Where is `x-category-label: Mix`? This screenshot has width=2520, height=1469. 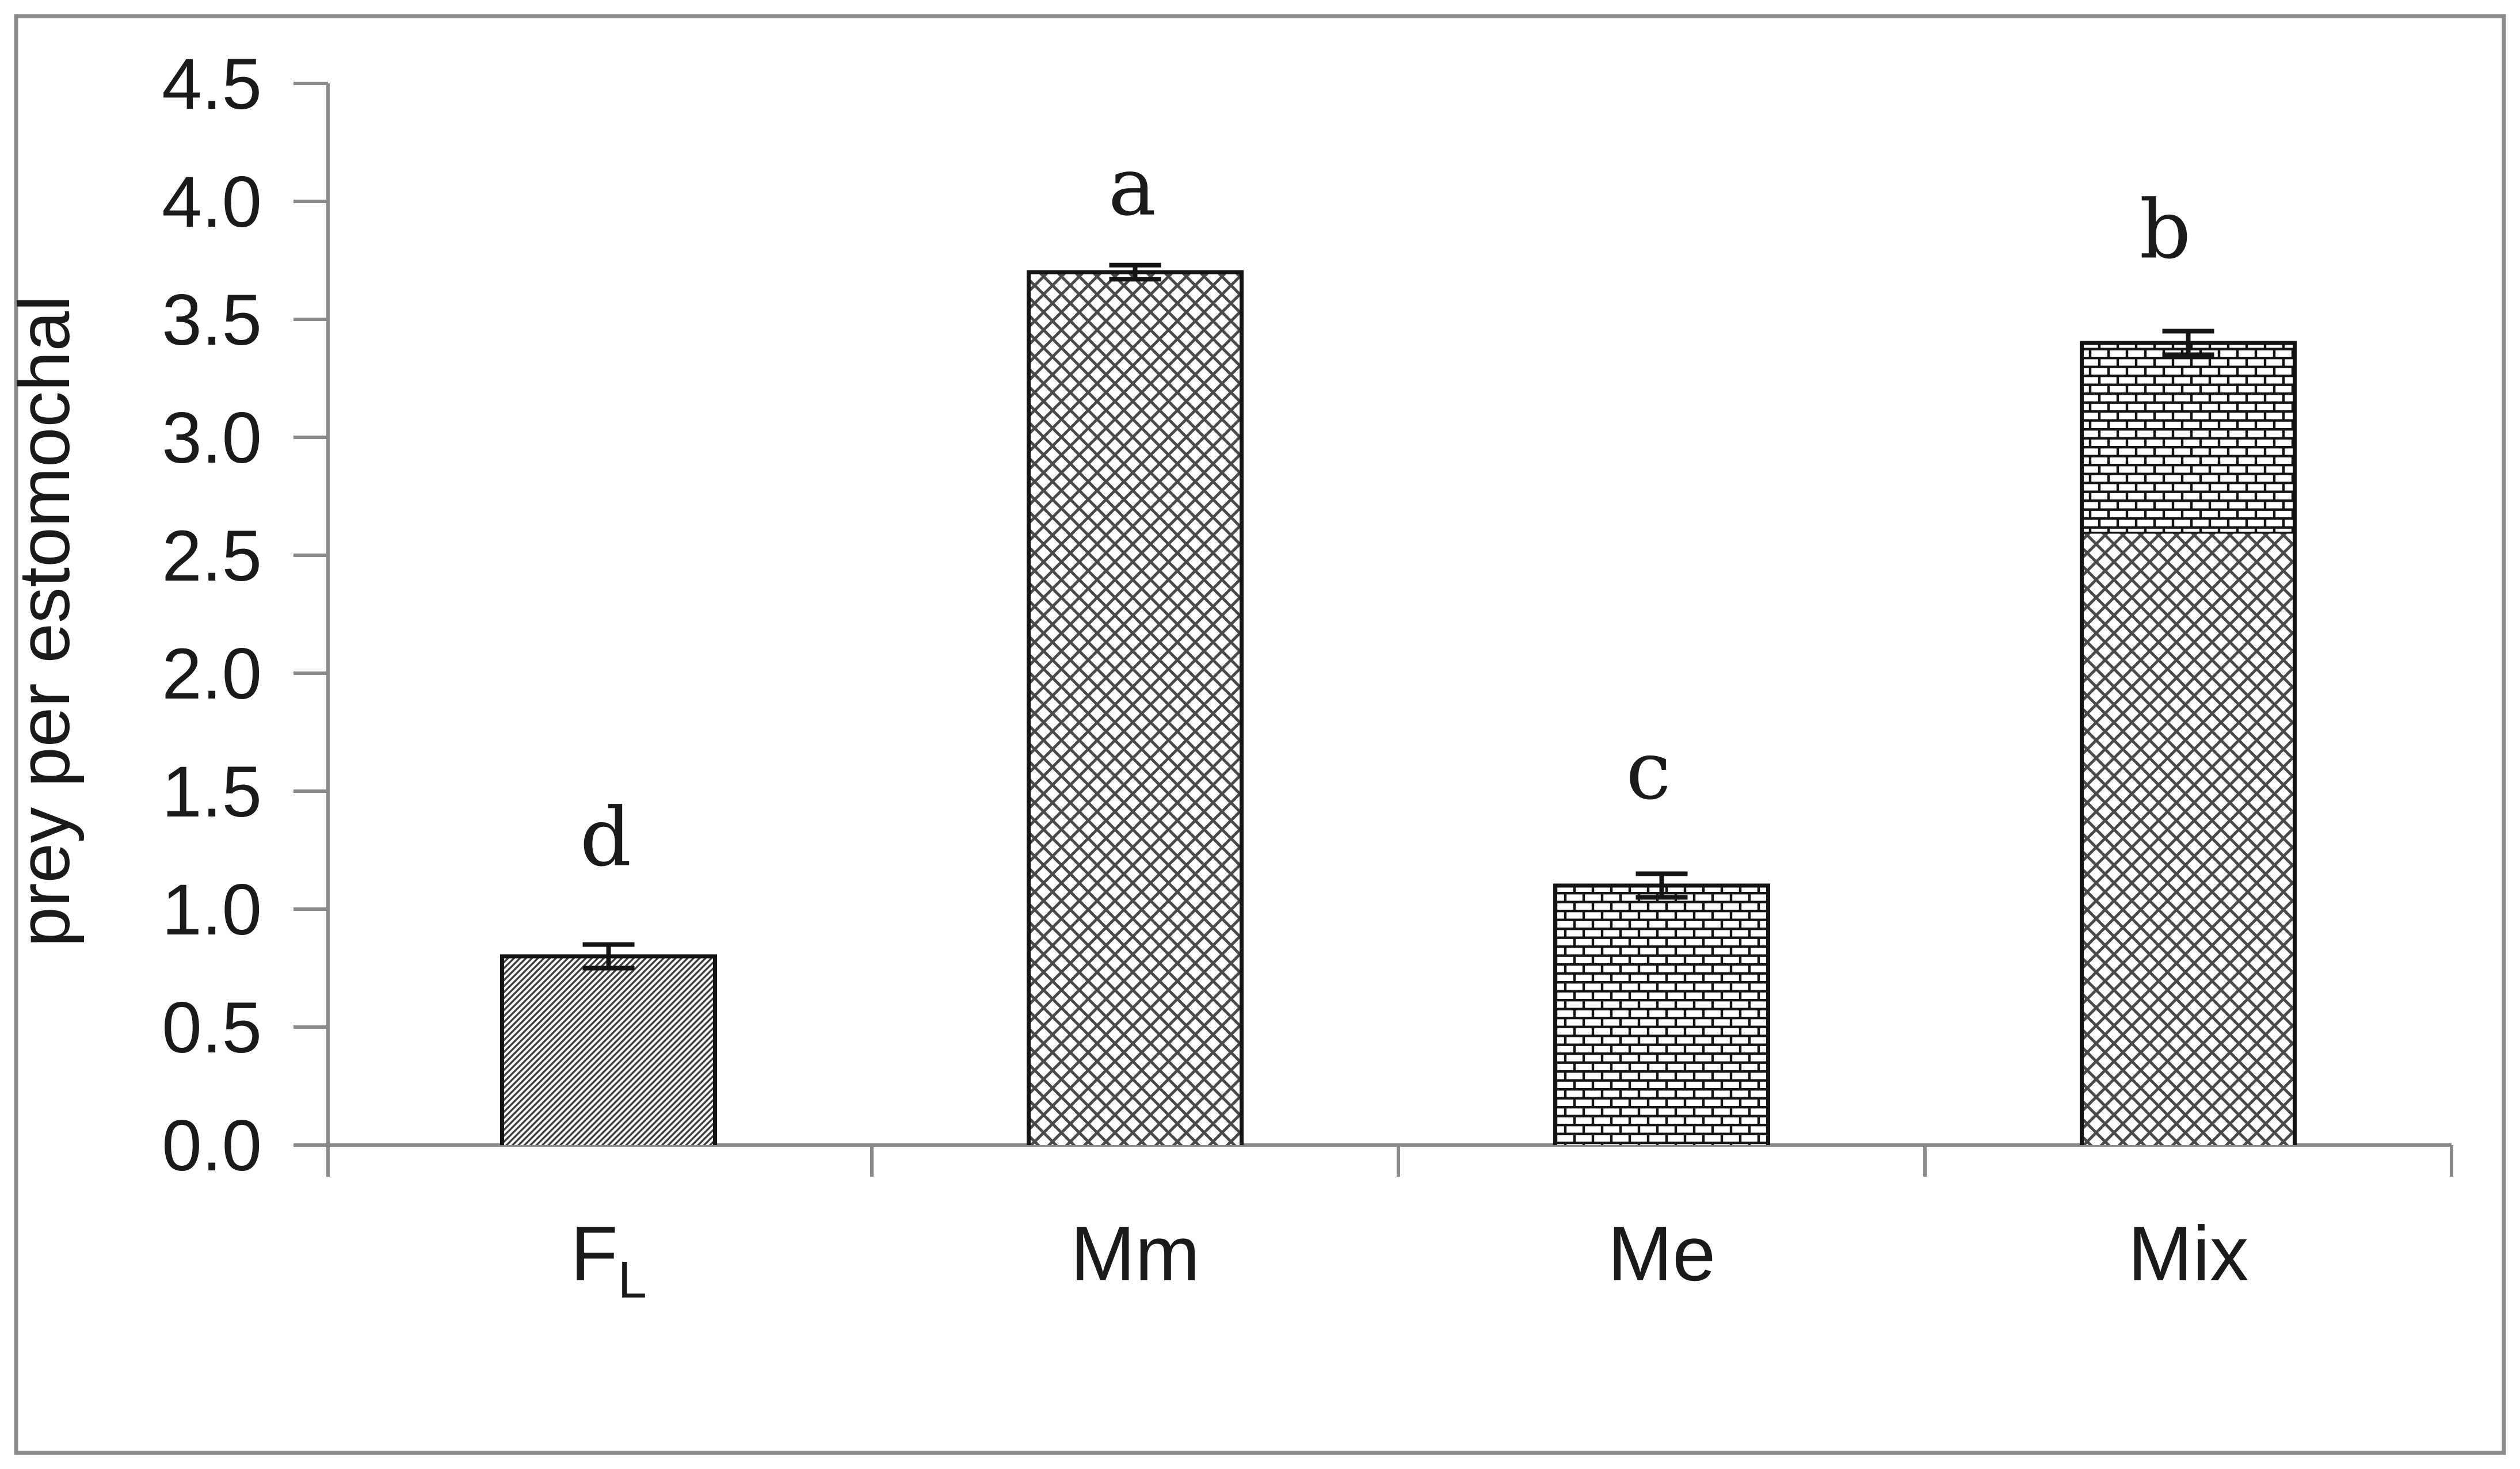
x-category-label: Mix is located at coordinates (2188, 1253).